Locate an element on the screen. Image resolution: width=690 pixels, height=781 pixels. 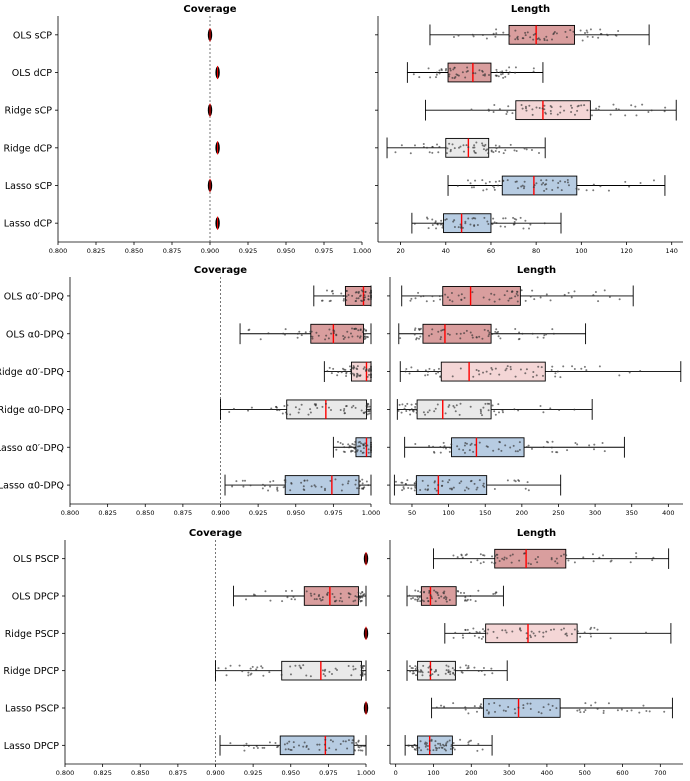
chart-panel-2: Length 20 40 60 80 100 120 140 is located at coordinates (529, 129).